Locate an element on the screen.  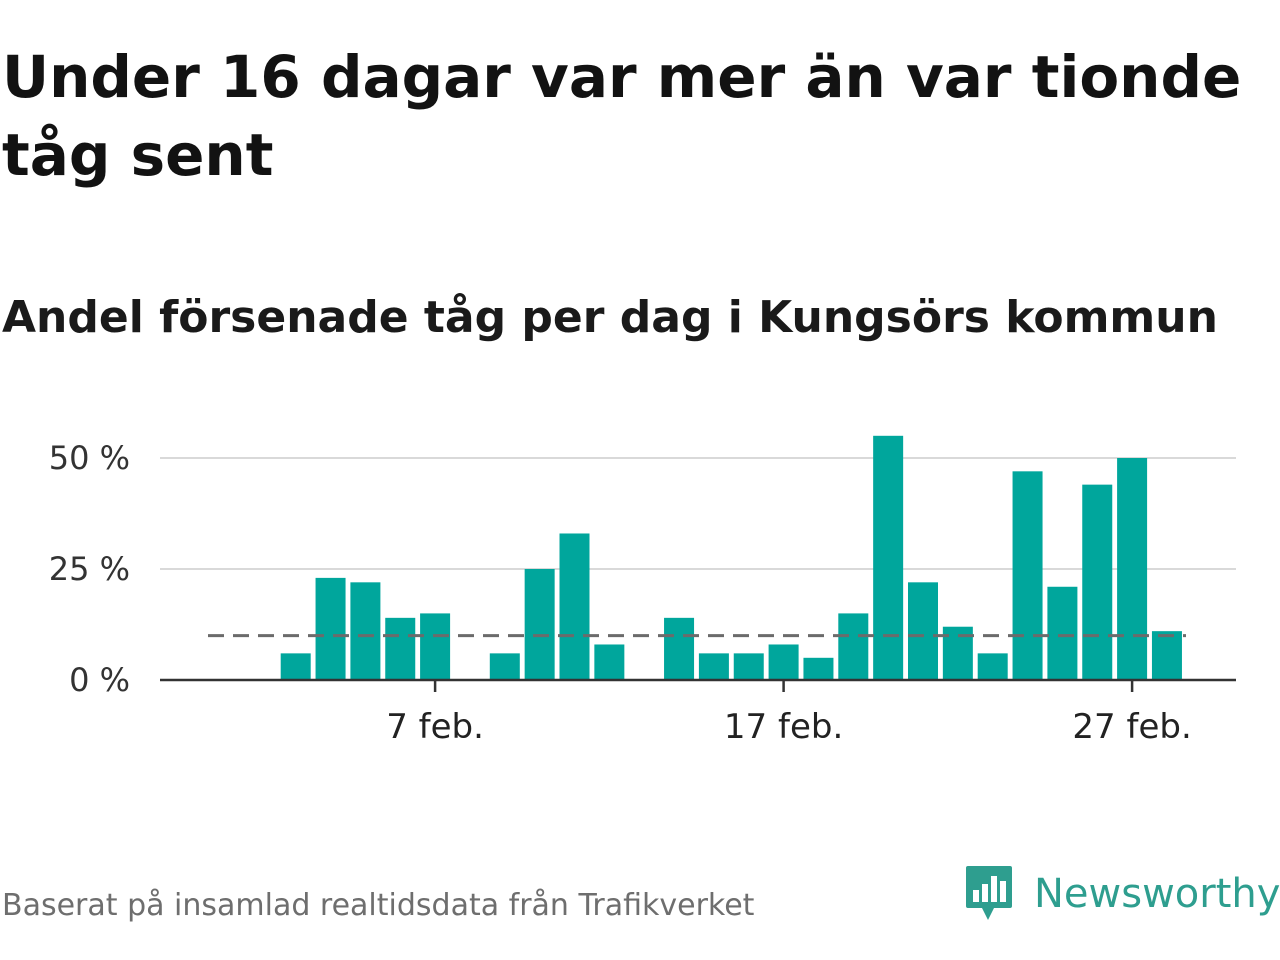
y-tick-label: 50 % is located at coordinates (89, 458).